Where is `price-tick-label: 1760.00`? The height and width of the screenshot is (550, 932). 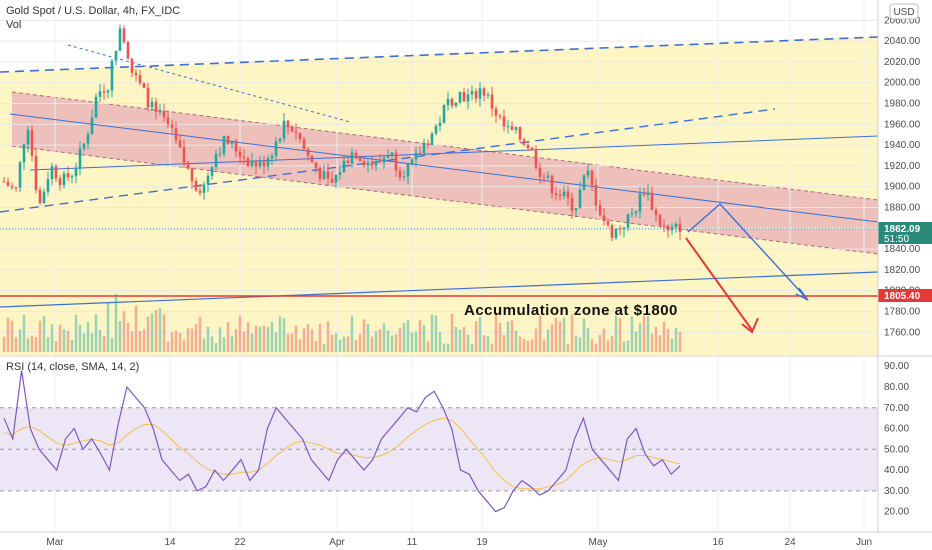
price-tick-label: 1760.00 is located at coordinates (902, 332).